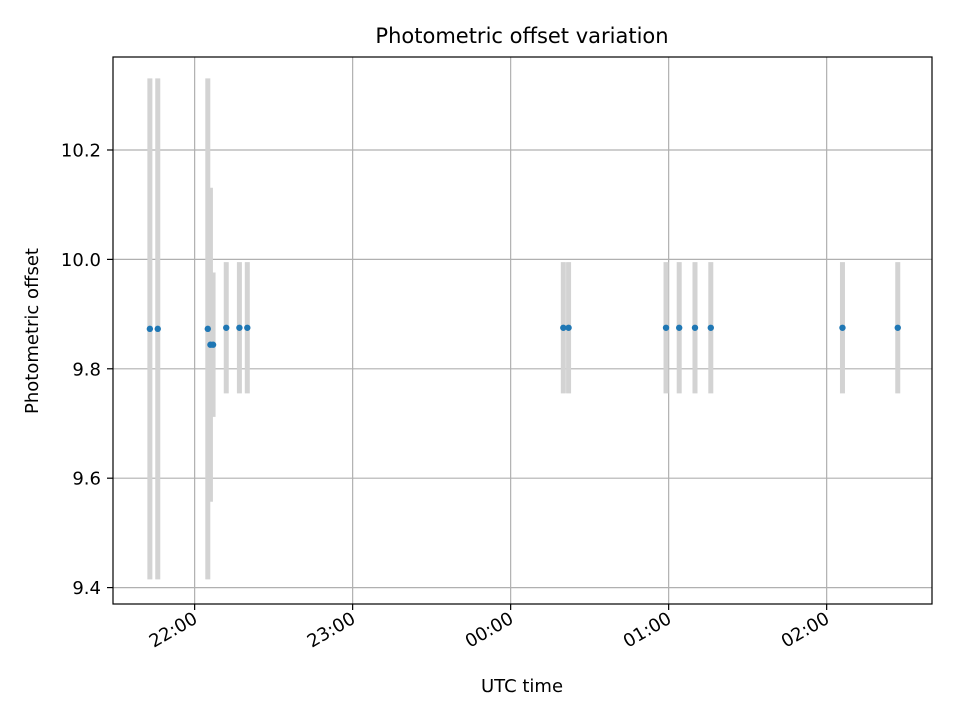 This screenshot has width=960, height=724. Describe the element at coordinates (81, 260) in the screenshot. I see `y-tick-label: 10.0` at that location.